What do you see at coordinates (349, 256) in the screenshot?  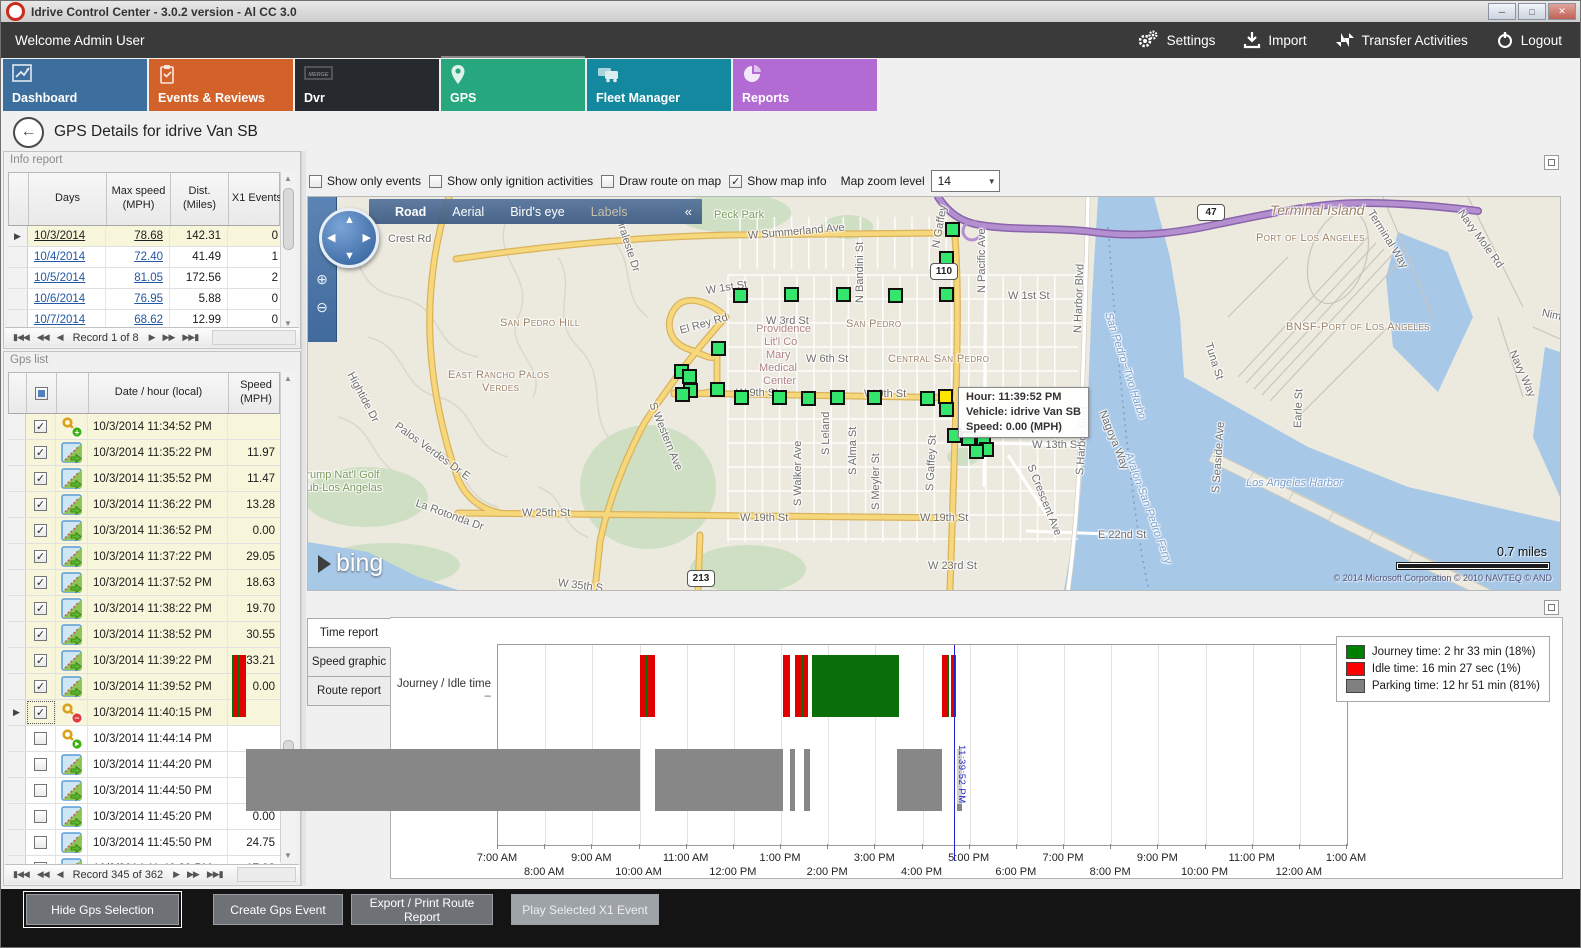 I see `pan-down-icon: ▼` at bounding box center [349, 256].